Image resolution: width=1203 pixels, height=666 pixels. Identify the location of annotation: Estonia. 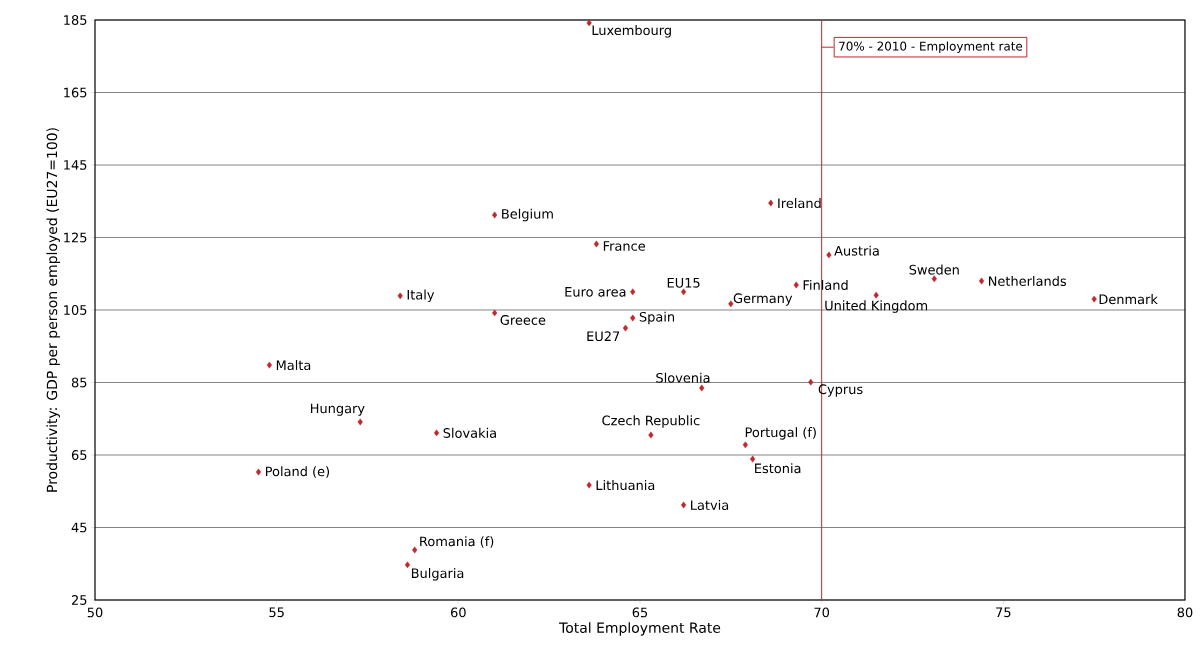
(778, 468).